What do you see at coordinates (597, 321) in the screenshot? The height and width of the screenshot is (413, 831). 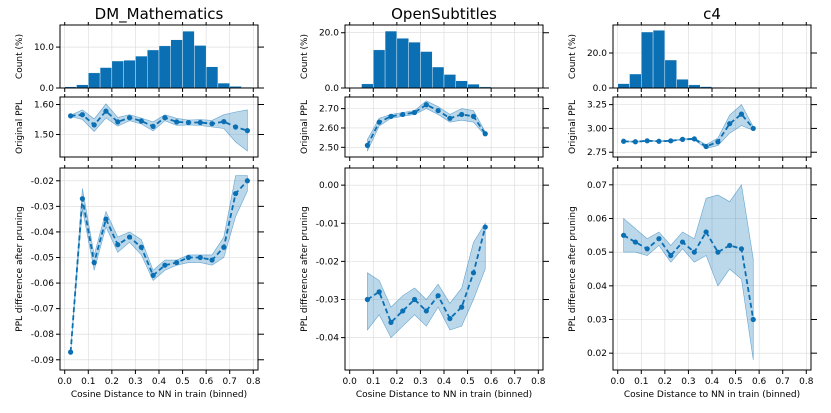 I see `y-tick-label: 0.03` at bounding box center [597, 321].